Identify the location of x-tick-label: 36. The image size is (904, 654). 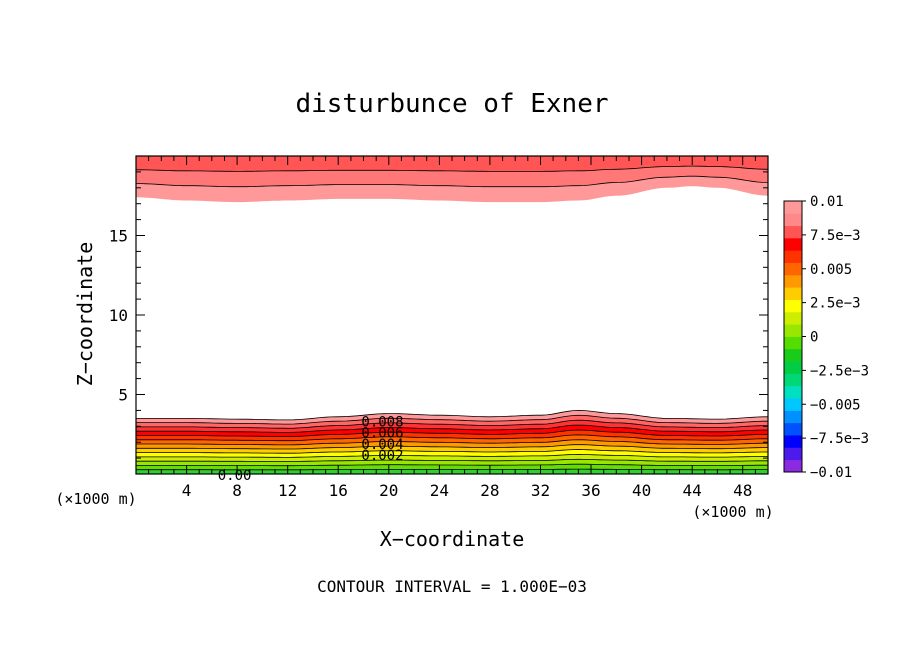
(590, 490).